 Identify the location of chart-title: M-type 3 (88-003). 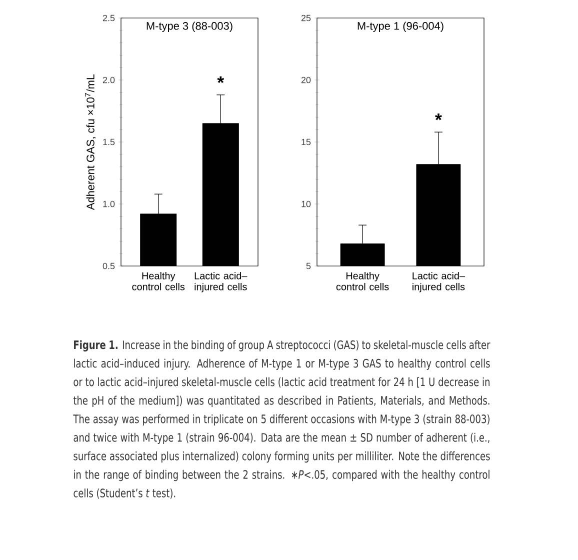
(189, 27).